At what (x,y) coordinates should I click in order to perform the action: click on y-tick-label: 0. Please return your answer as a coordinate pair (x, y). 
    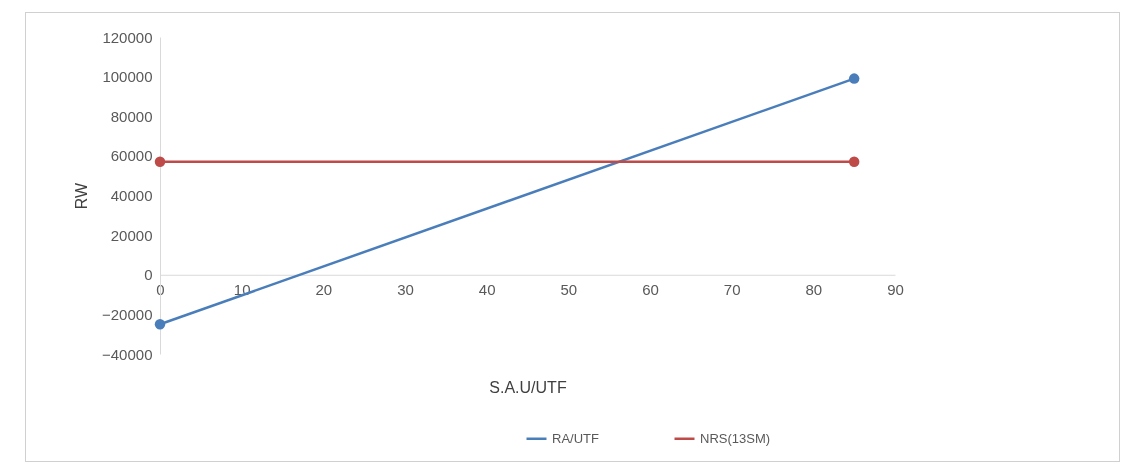
    Looking at the image, I should click on (148, 275).